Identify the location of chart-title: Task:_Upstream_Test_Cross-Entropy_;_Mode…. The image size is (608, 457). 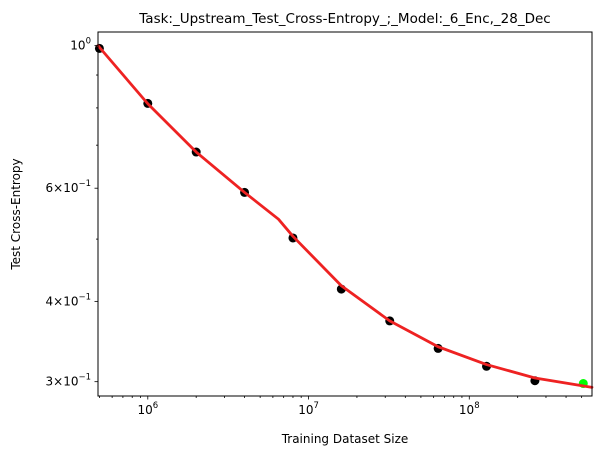
(344, 19).